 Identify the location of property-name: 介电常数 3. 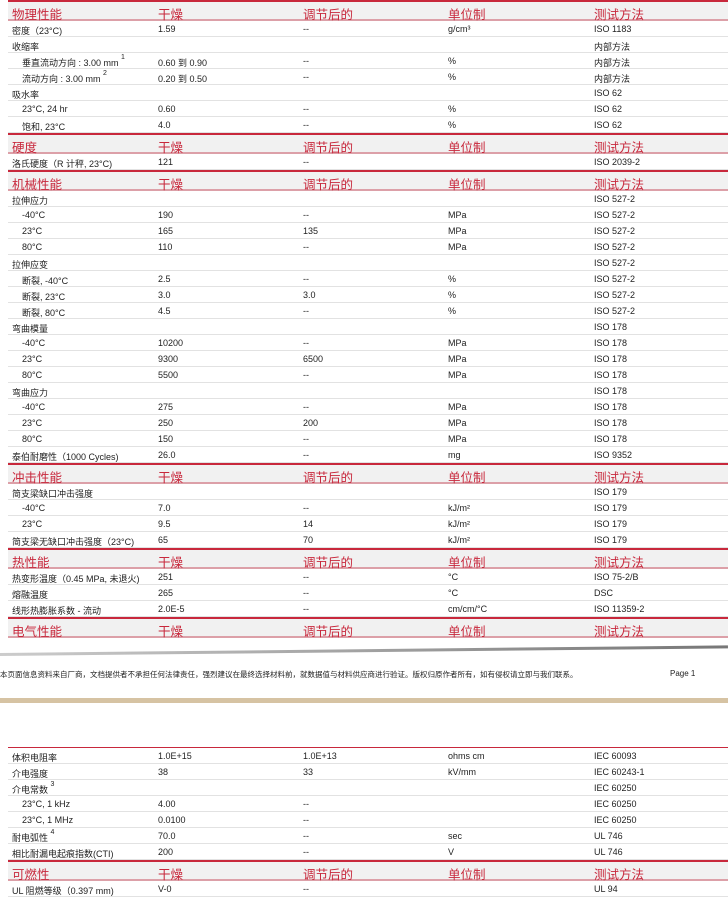
(33, 788).